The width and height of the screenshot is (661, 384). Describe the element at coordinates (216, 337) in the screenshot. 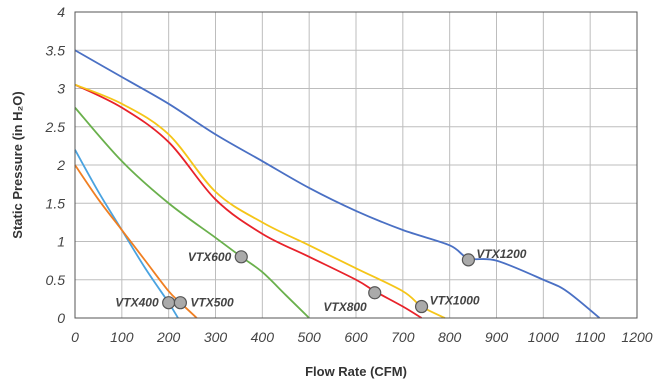

I see `x-tick-label: 300` at that location.